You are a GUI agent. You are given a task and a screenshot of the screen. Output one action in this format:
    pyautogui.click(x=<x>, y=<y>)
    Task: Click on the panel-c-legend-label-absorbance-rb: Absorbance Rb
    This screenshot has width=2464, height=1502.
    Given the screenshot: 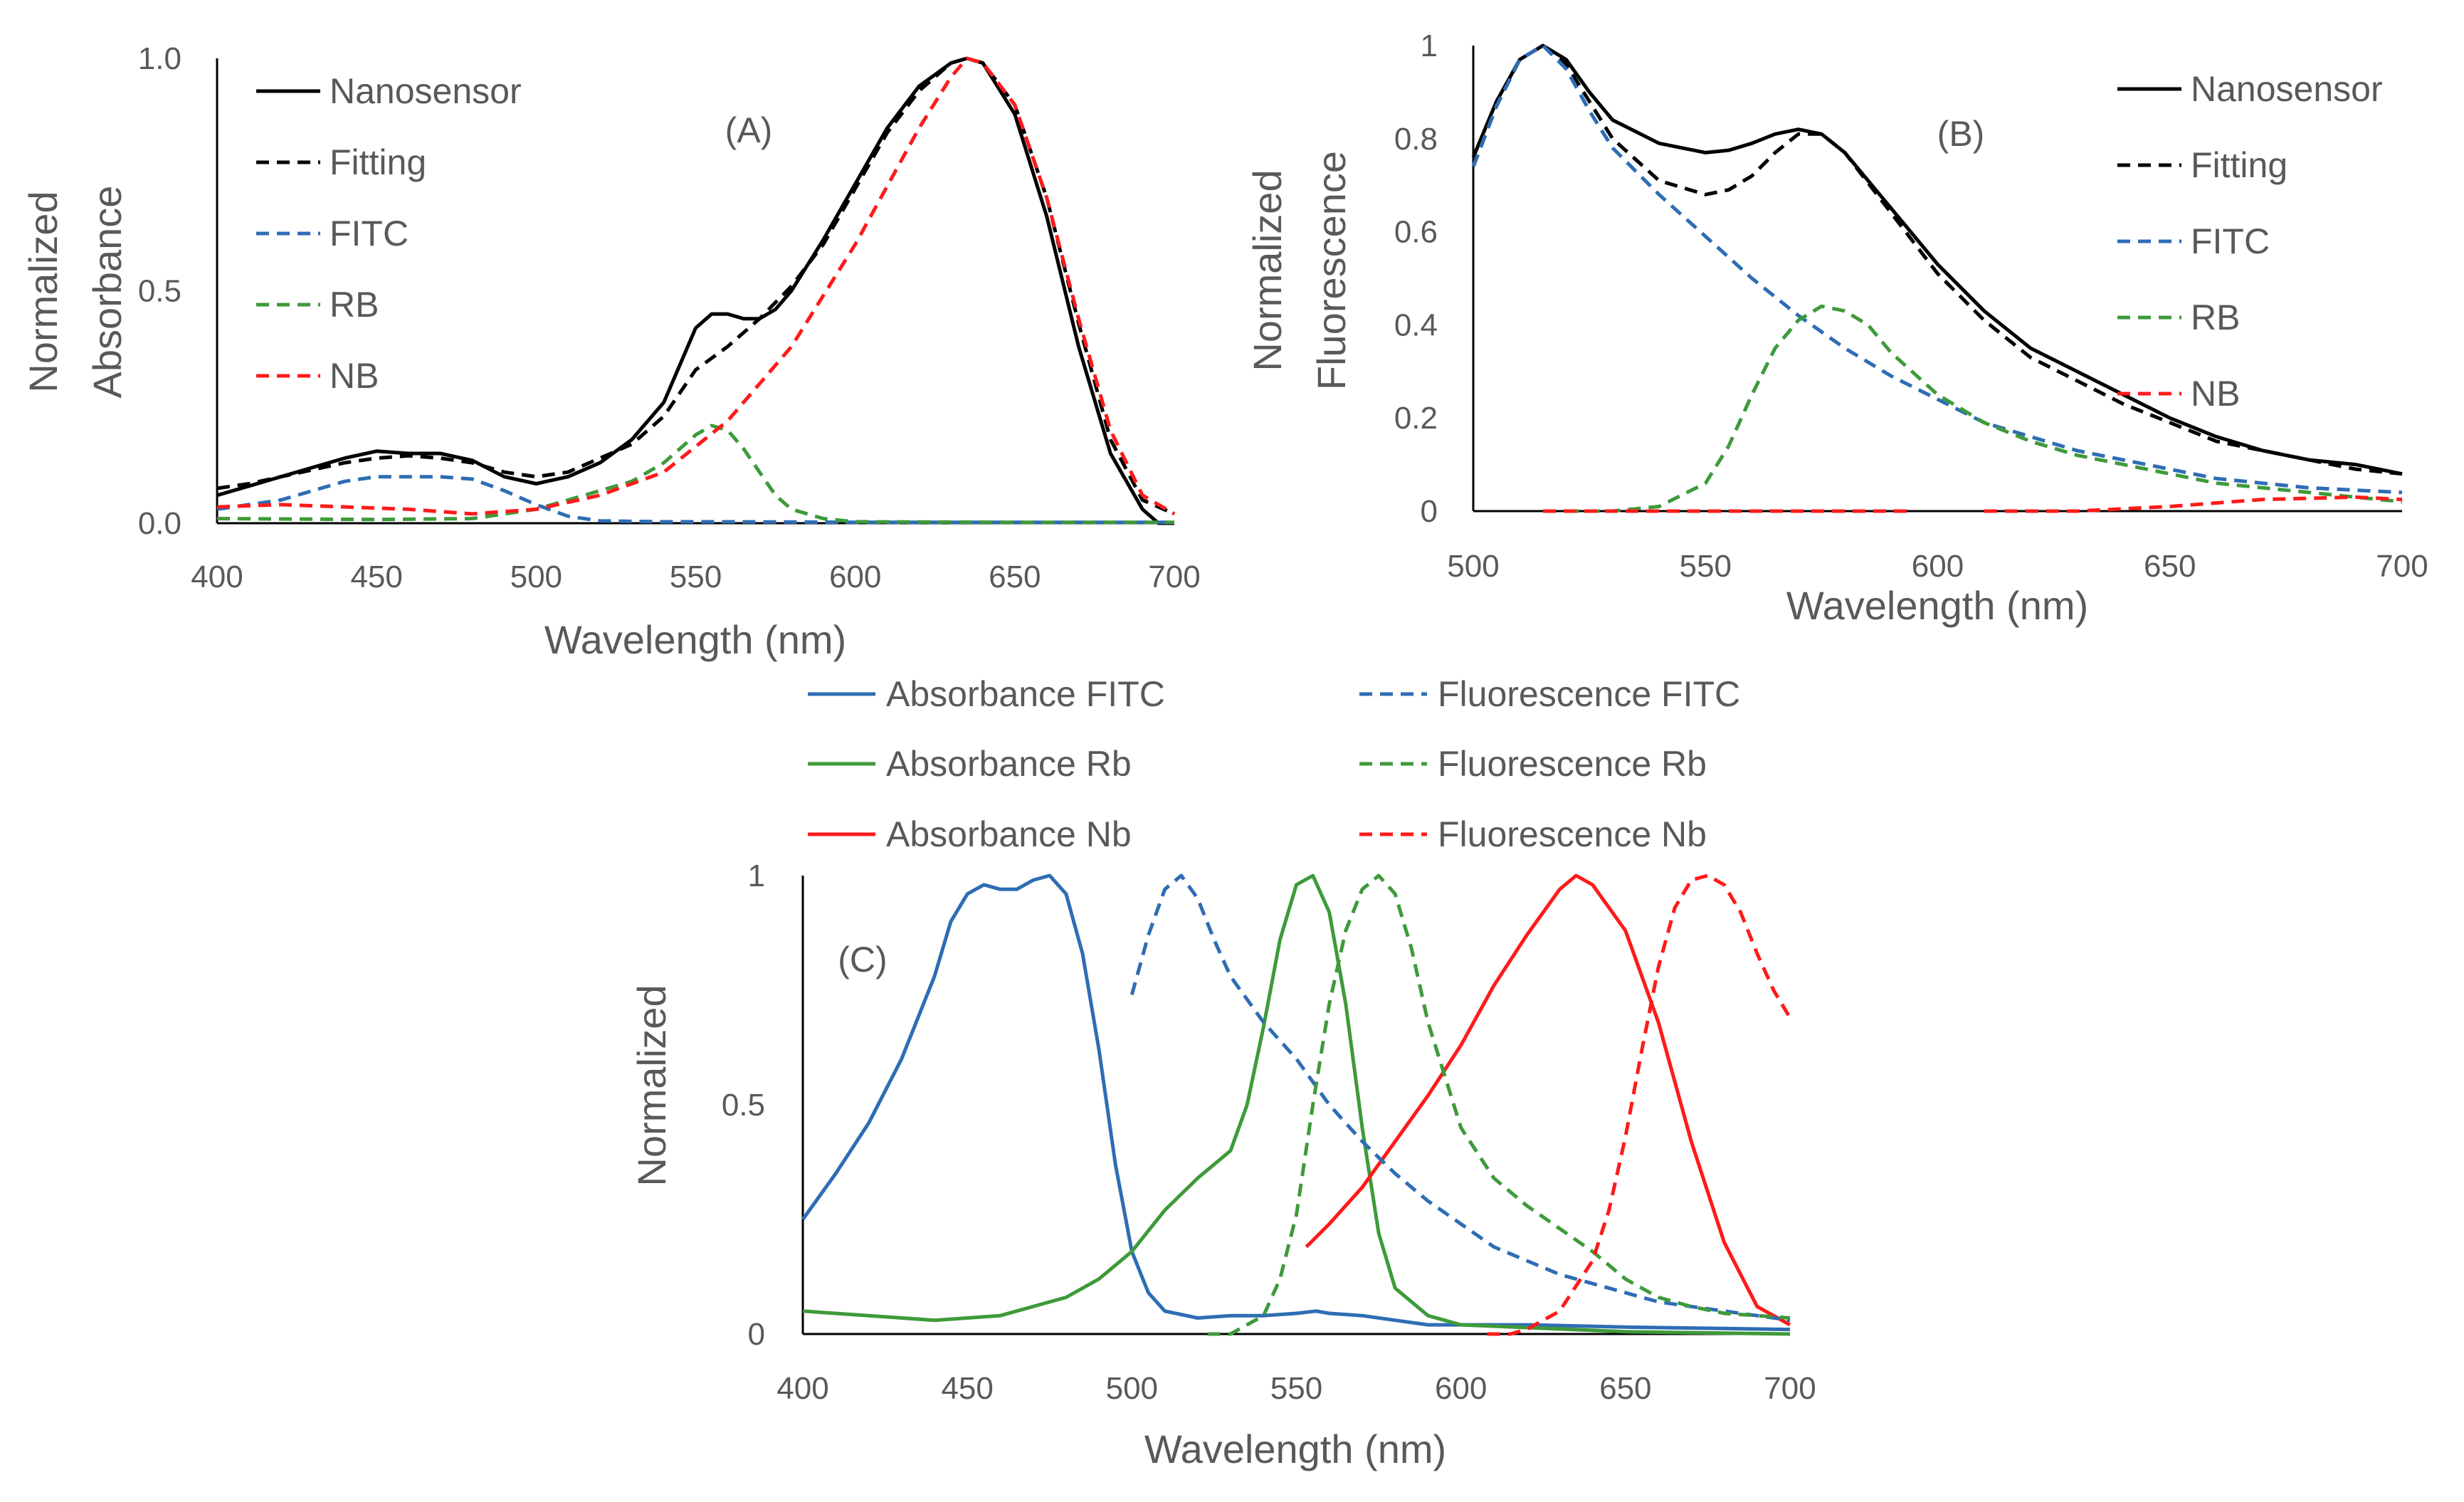 What is the action you would take?
    pyautogui.click(x=1009, y=764)
    